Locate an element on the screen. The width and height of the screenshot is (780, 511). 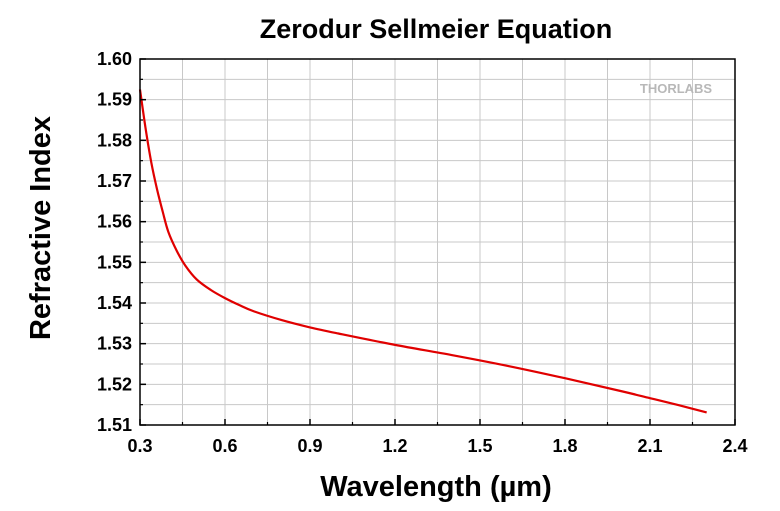
x-tick-label: 1.8 is located at coordinates (564, 446).